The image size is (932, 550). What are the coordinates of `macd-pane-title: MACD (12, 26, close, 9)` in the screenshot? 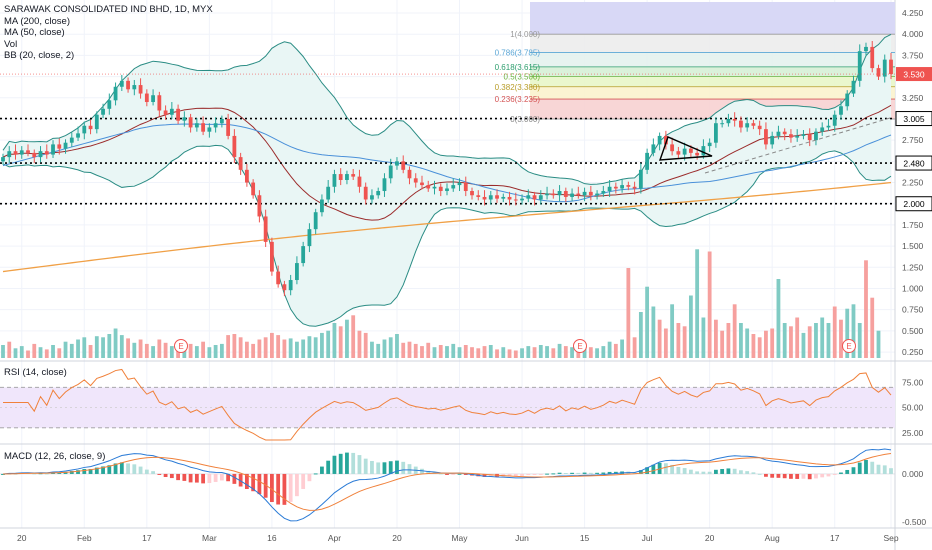 It's located at (55, 456).